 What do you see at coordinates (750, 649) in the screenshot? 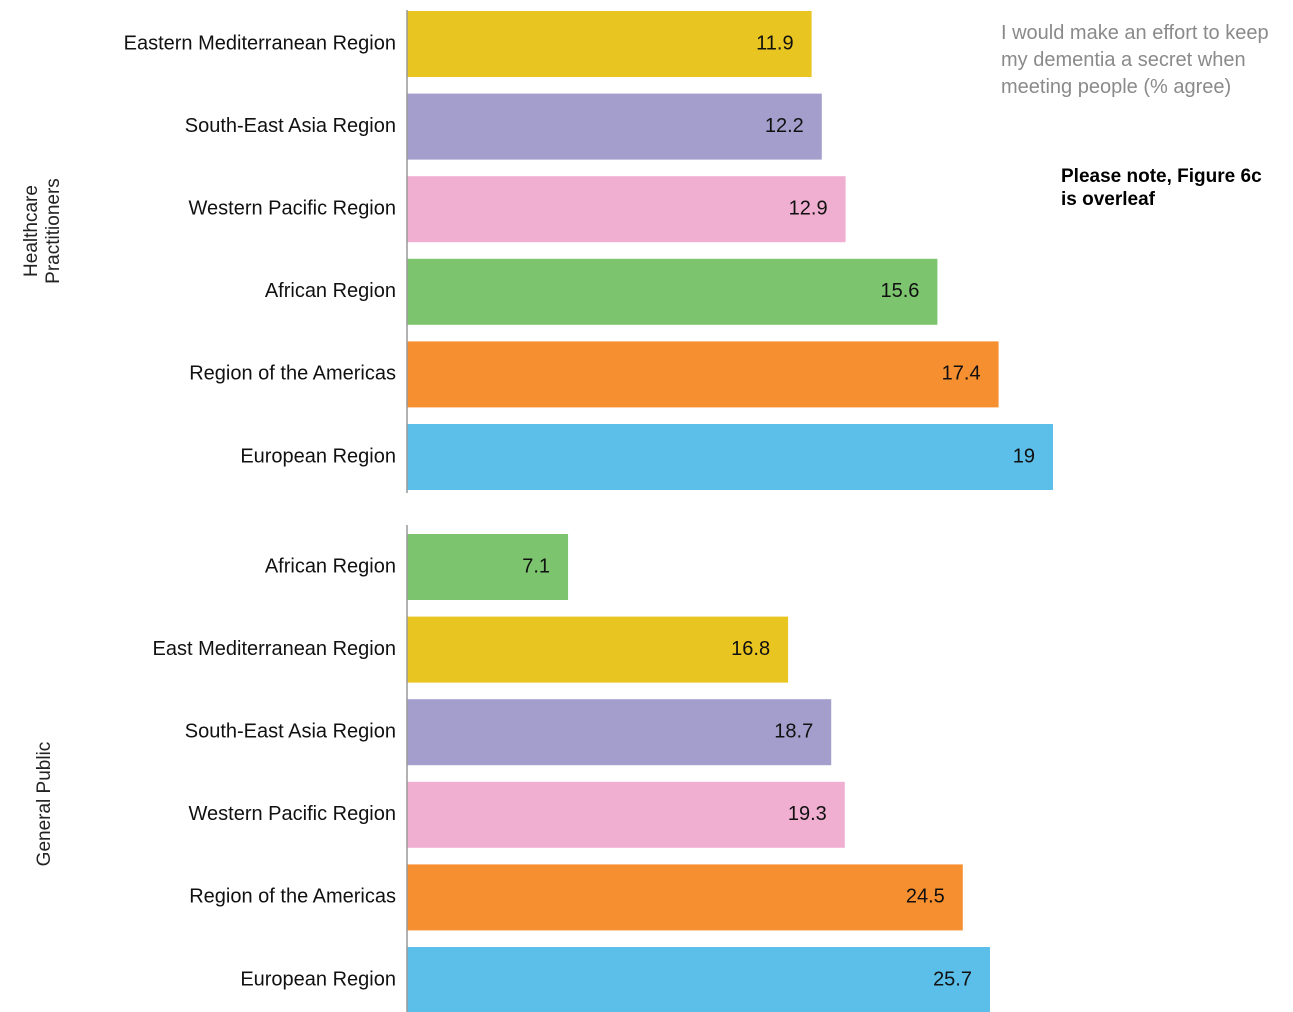
I see `value-label: 16.8` at bounding box center [750, 649].